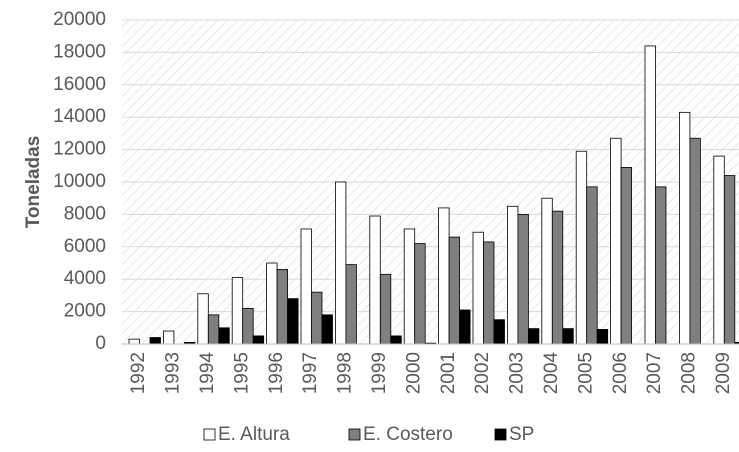 The height and width of the screenshot is (452, 739). Describe the element at coordinates (444, 276) in the screenshot. I see `bar-e-altura-2001` at that location.